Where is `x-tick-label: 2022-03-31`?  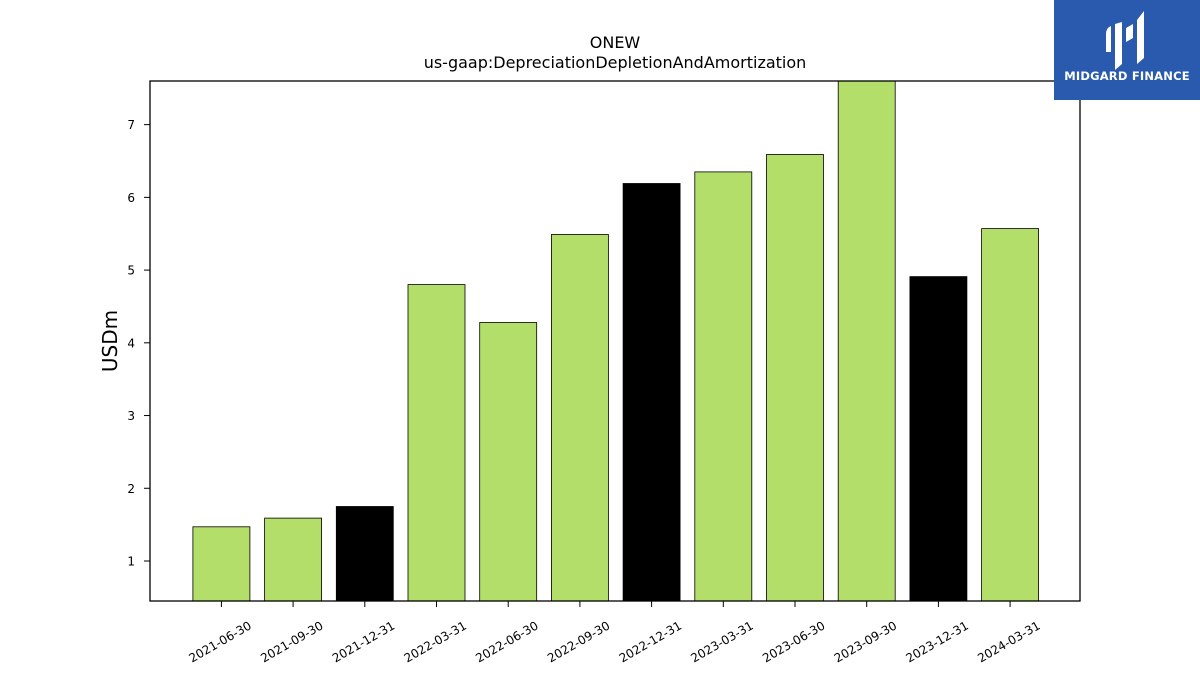
x-tick-label: 2022-03-31 is located at coordinates (435, 641).